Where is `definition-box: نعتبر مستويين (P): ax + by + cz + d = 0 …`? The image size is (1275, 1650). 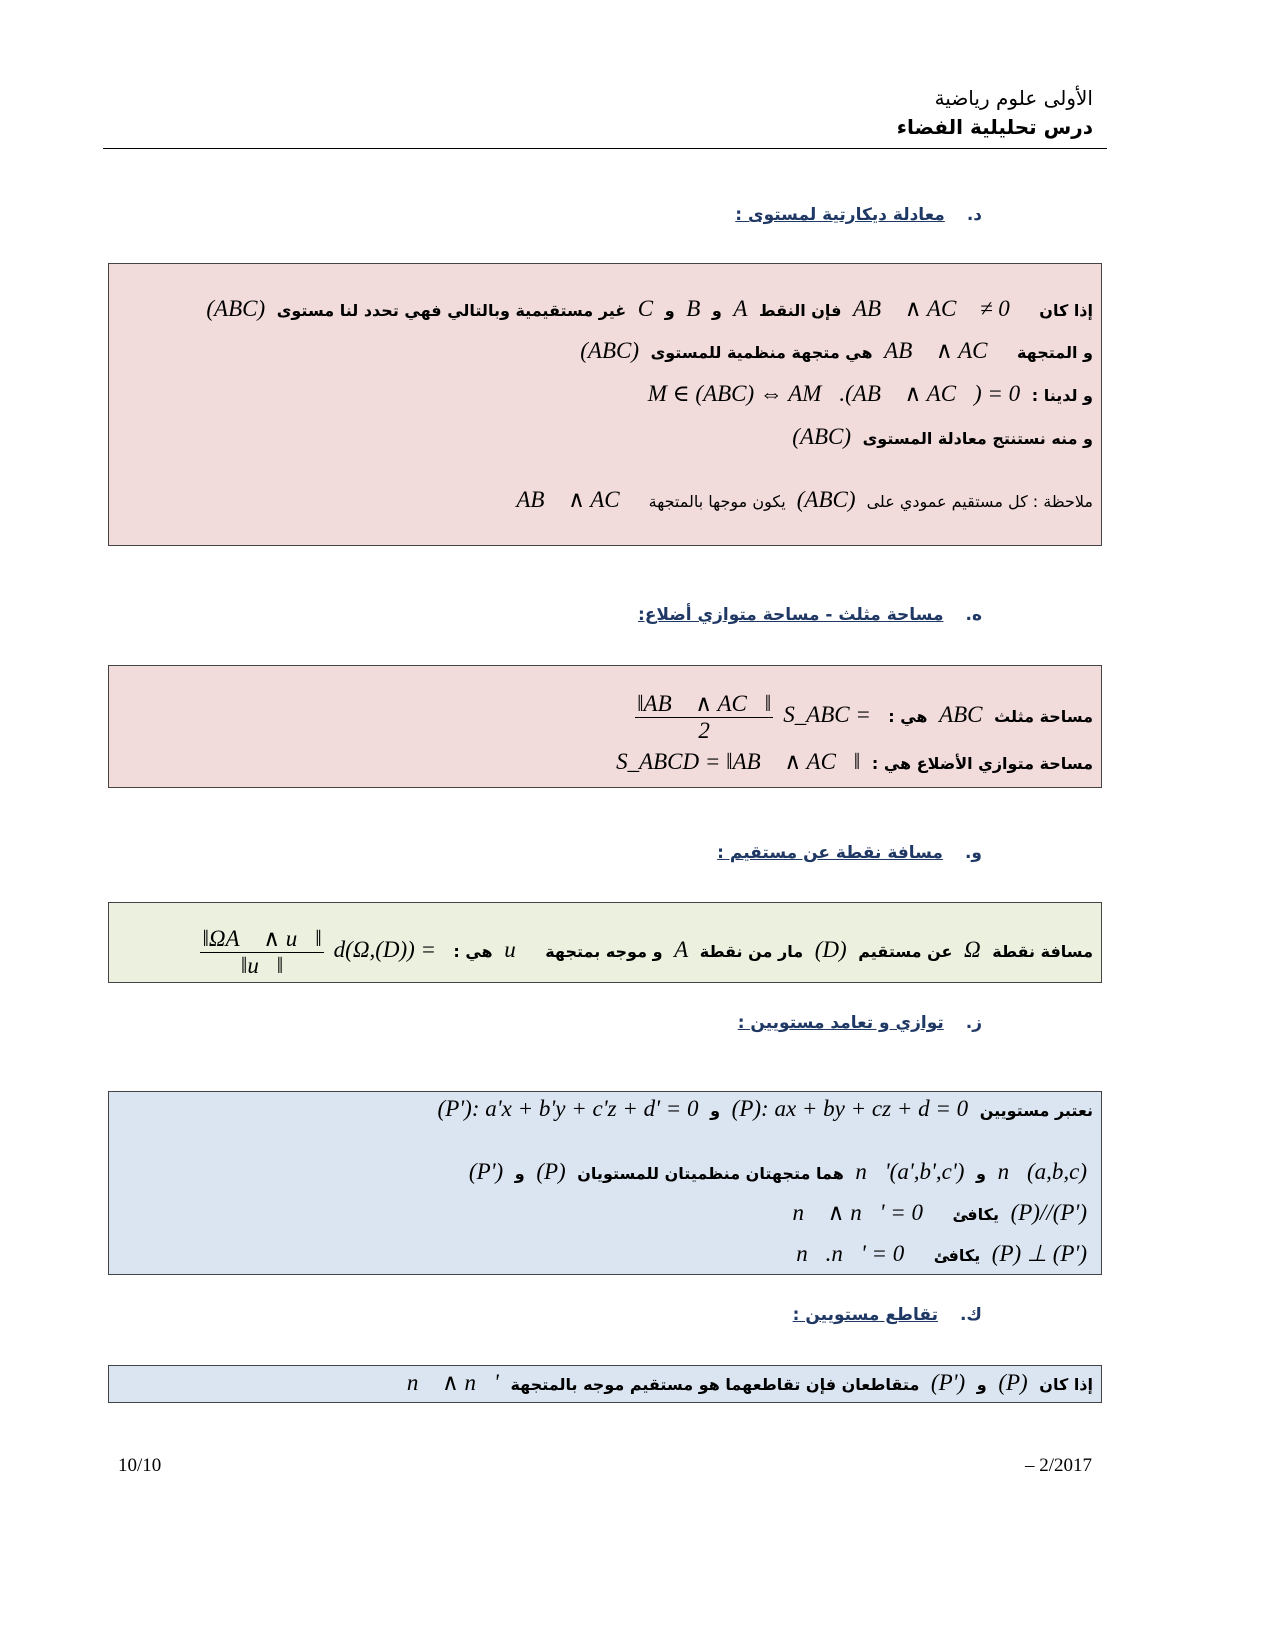 definition-box: نعتبر مستويين (P): ax + by + cz + d = 0 … is located at coordinates (605, 1183).